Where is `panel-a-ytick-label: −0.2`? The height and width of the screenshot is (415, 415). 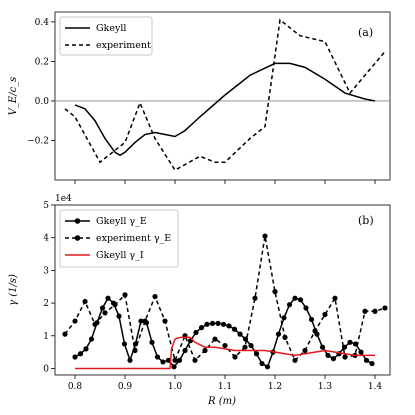
panel-a-ytick-label: −0.2 is located at coordinates (38, 141).